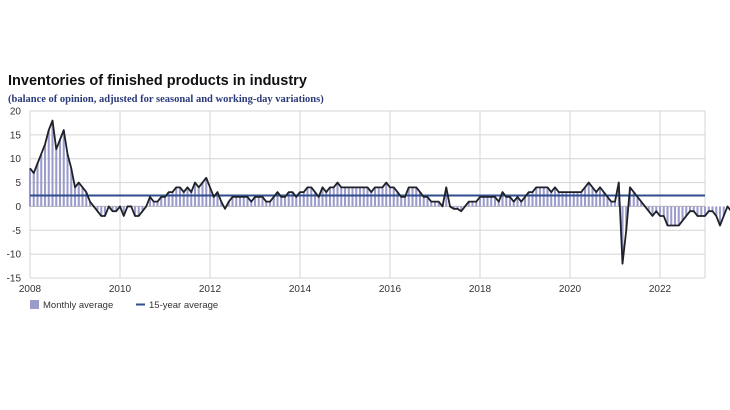 The image size is (730, 410). What do you see at coordinates (390, 289) in the screenshot?
I see `x-tick-label: 2016` at bounding box center [390, 289].